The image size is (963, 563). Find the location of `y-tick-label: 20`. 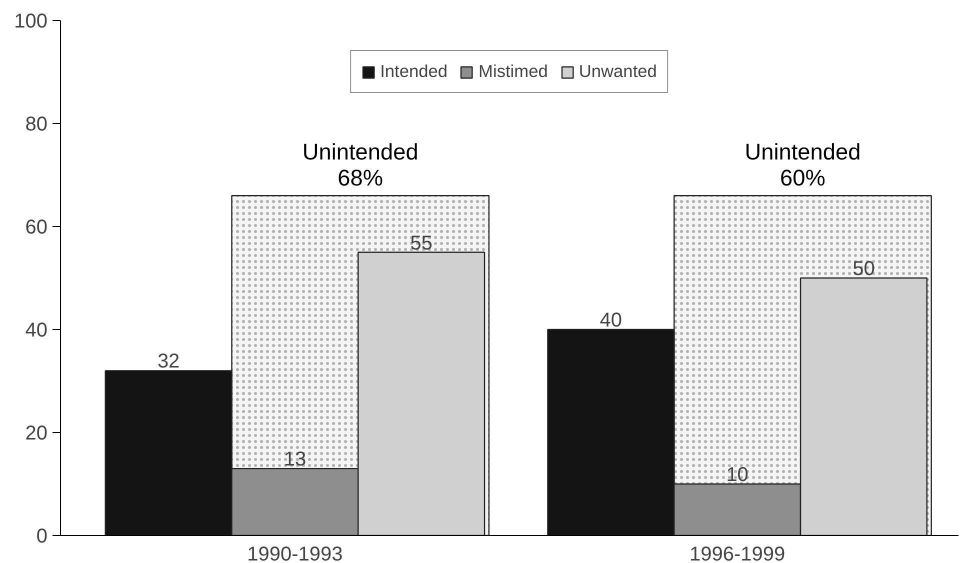

y-tick-label: 20 is located at coordinates (36, 433).